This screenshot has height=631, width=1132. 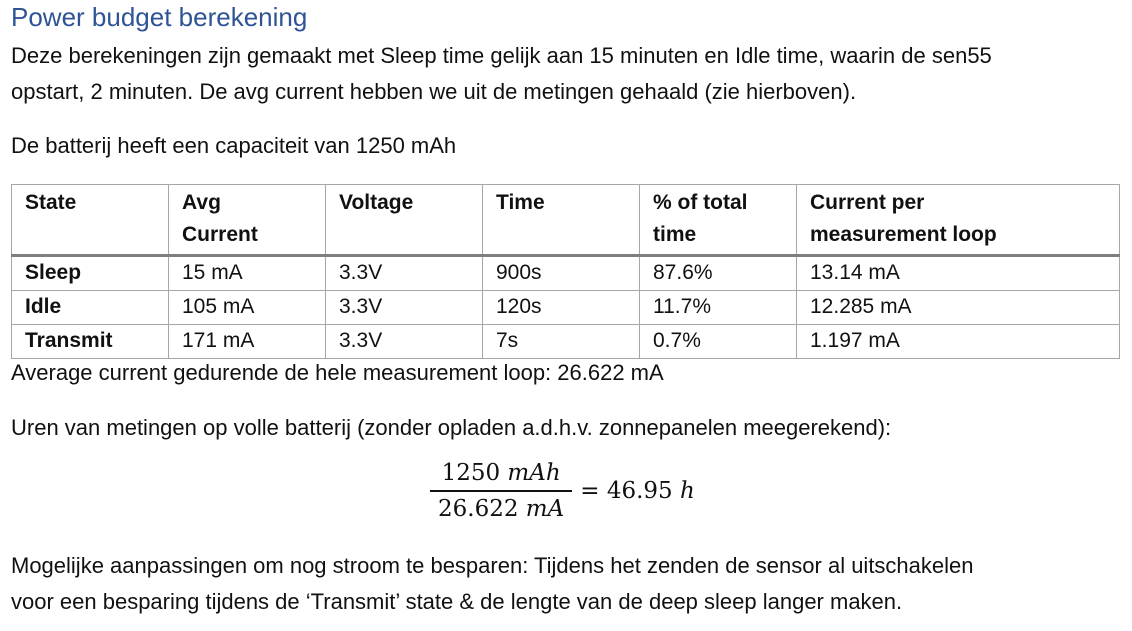 I want to click on cell-state: Idle, so click(x=90, y=307).